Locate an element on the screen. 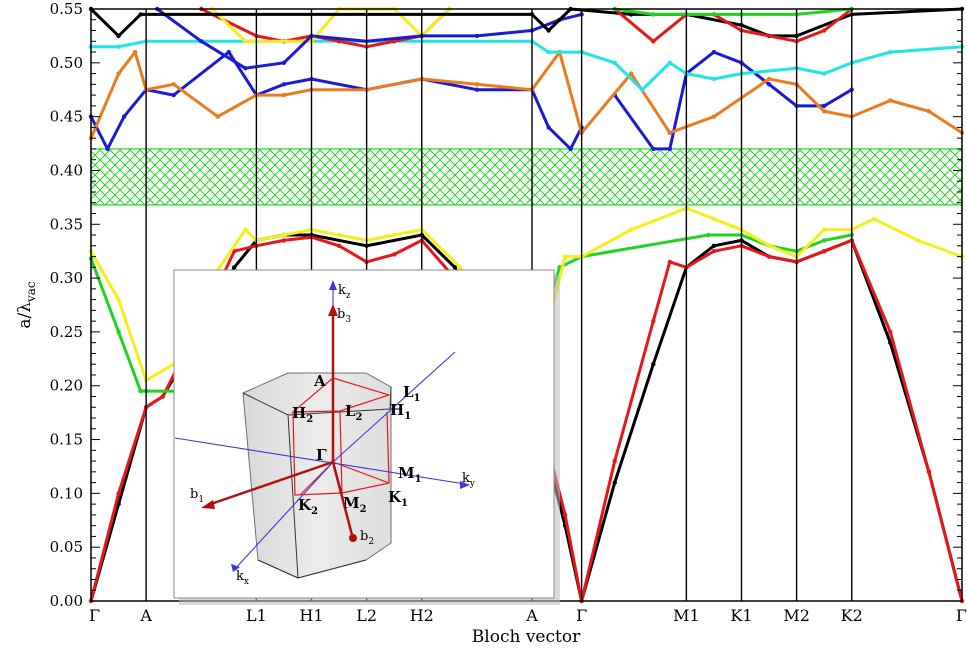  k-label-11: K2 is located at coordinates (852, 615).